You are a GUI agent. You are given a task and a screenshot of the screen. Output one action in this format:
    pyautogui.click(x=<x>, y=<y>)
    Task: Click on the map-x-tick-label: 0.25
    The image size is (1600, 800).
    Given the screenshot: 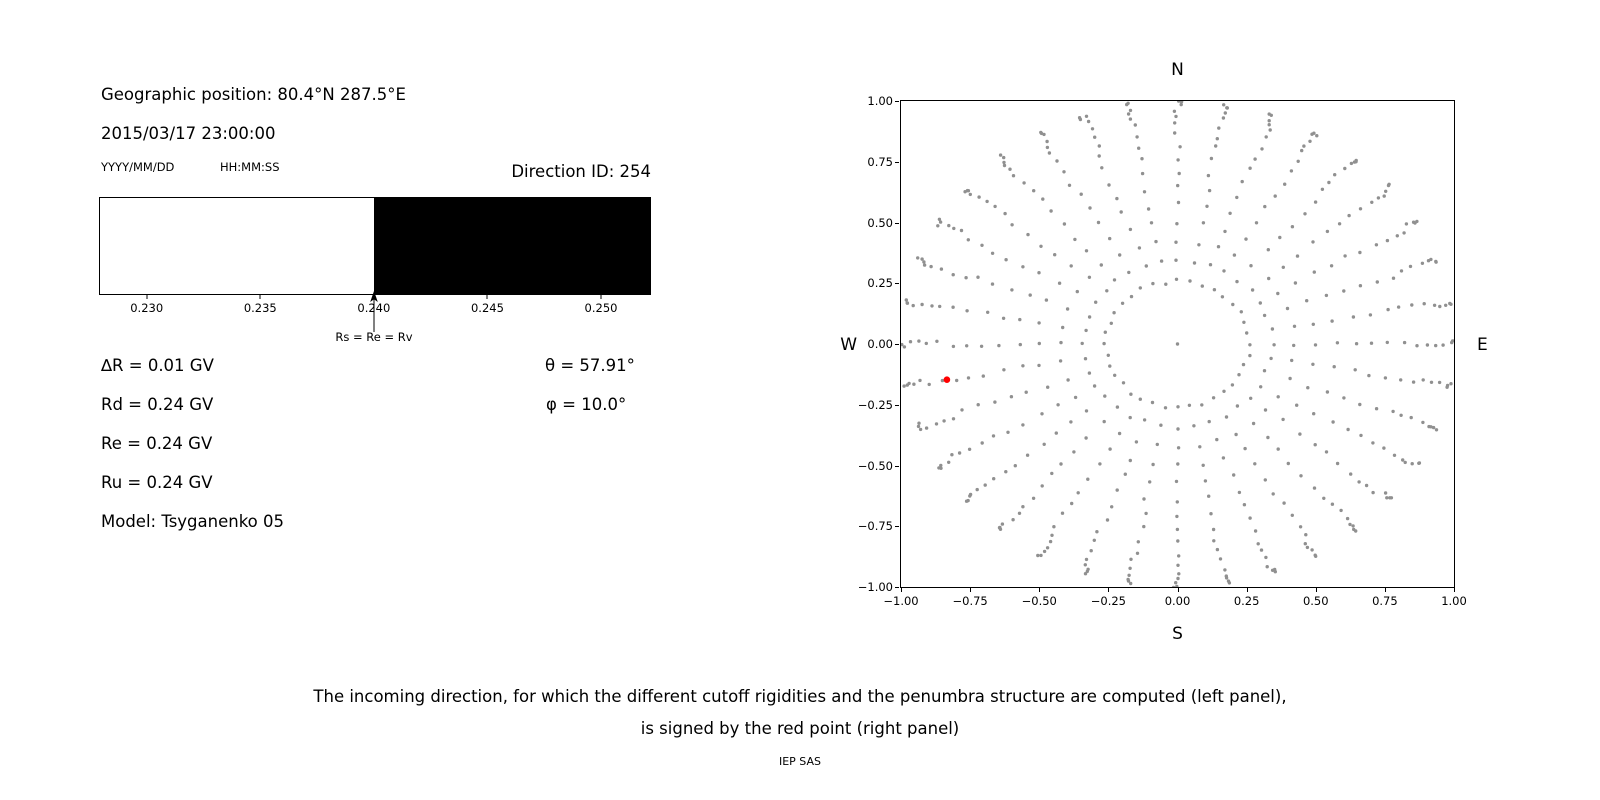 What is the action you would take?
    pyautogui.click(x=1246, y=601)
    